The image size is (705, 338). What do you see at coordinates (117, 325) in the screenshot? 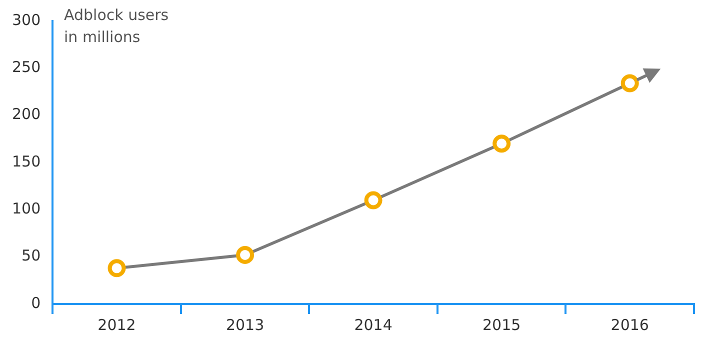
I see `x-tick-label: 2012` at bounding box center [117, 325].